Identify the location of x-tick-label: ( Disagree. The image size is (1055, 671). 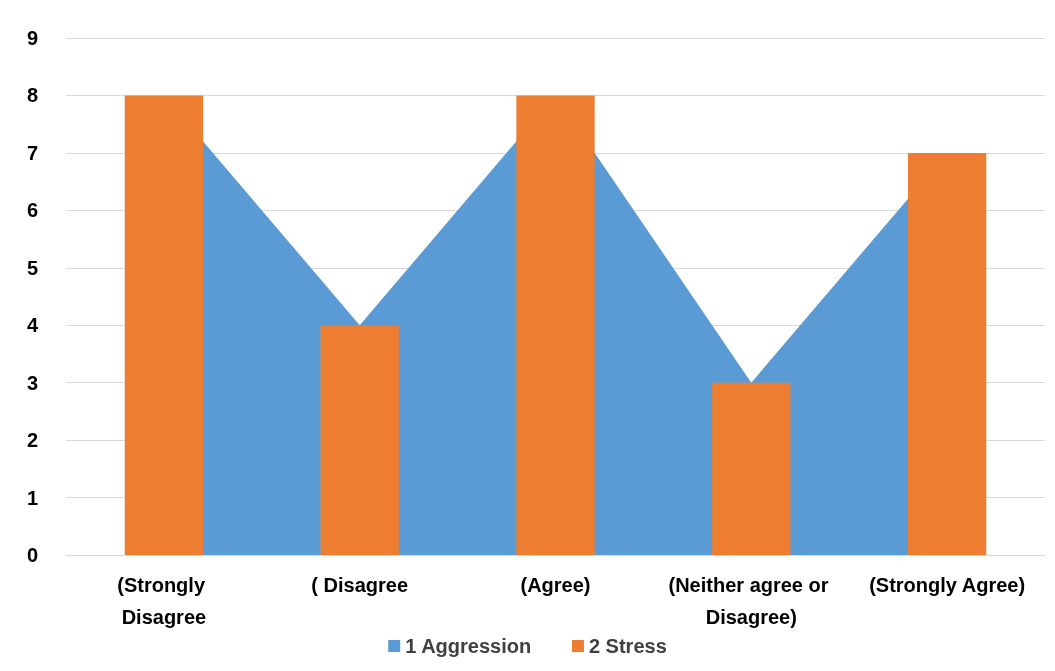
(360, 585).